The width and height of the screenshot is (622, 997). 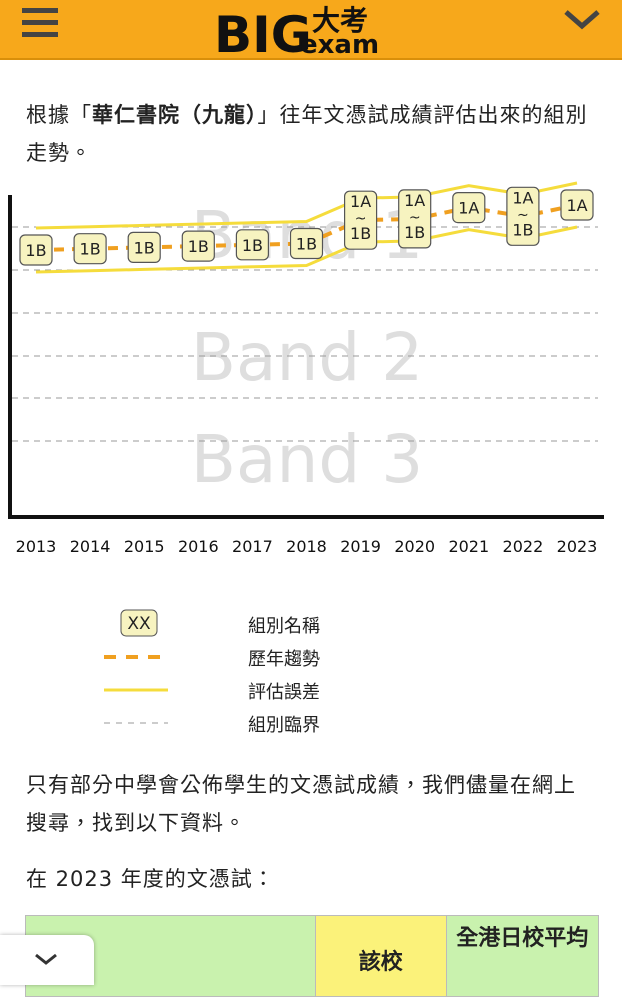 I want to click on intro-suffix: 」往年文憑試成績評估出來的組別走勢。, so click(x=307, y=134).